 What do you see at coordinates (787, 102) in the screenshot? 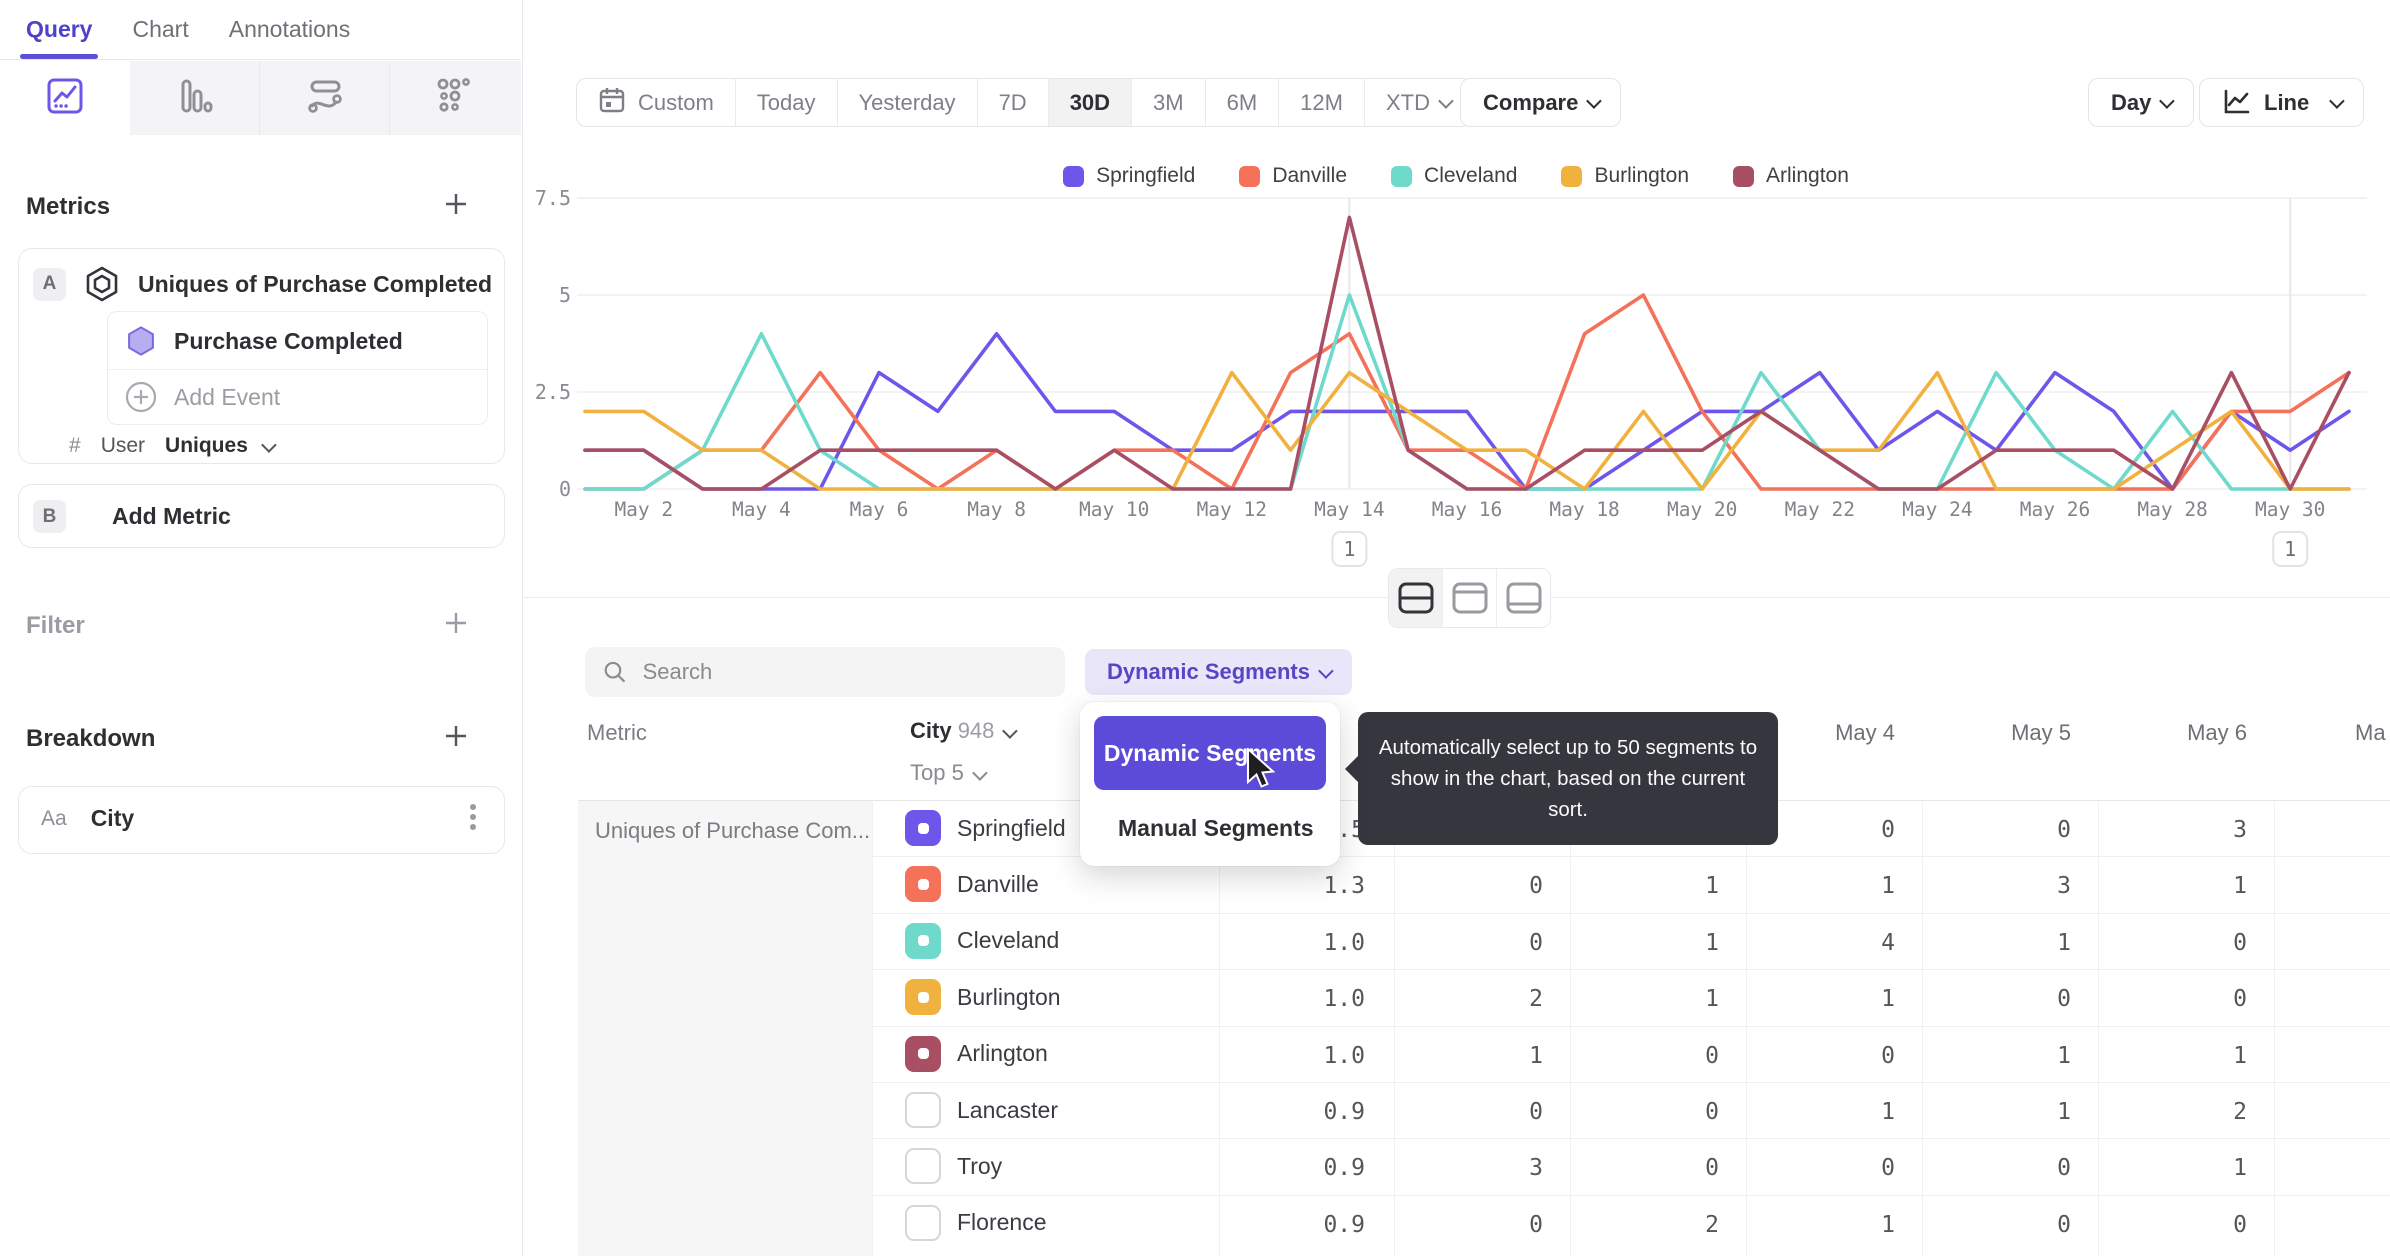
I see `range-today: Today` at bounding box center [787, 102].